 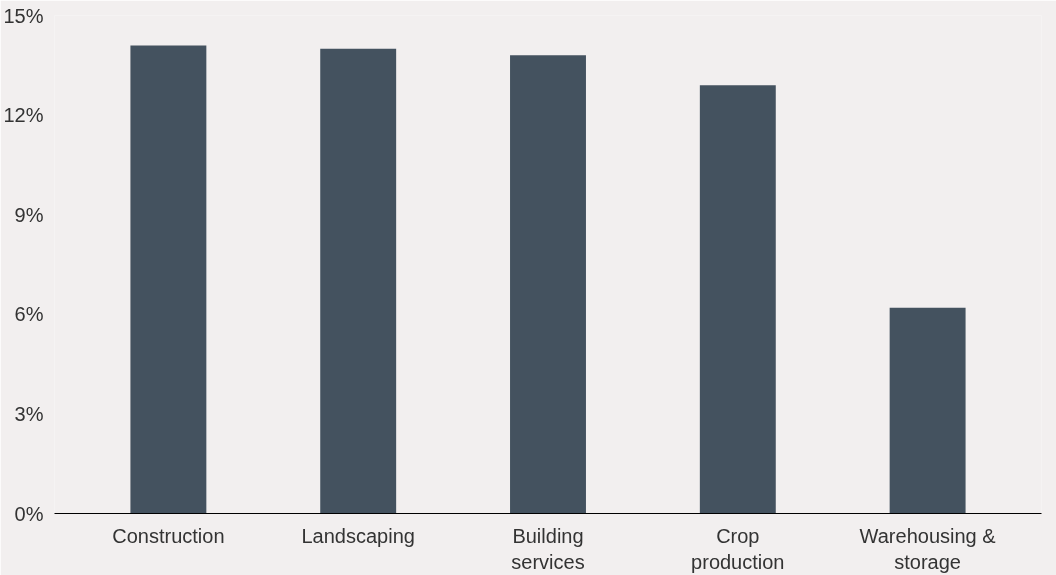 What do you see at coordinates (29, 314) in the screenshot?
I see `y-tick-label: 6%` at bounding box center [29, 314].